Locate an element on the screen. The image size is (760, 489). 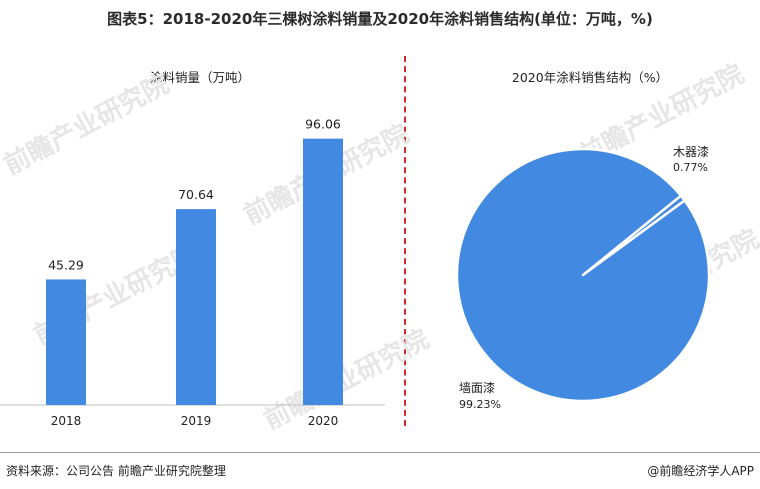
bar-2019 is located at coordinates (196, 307).